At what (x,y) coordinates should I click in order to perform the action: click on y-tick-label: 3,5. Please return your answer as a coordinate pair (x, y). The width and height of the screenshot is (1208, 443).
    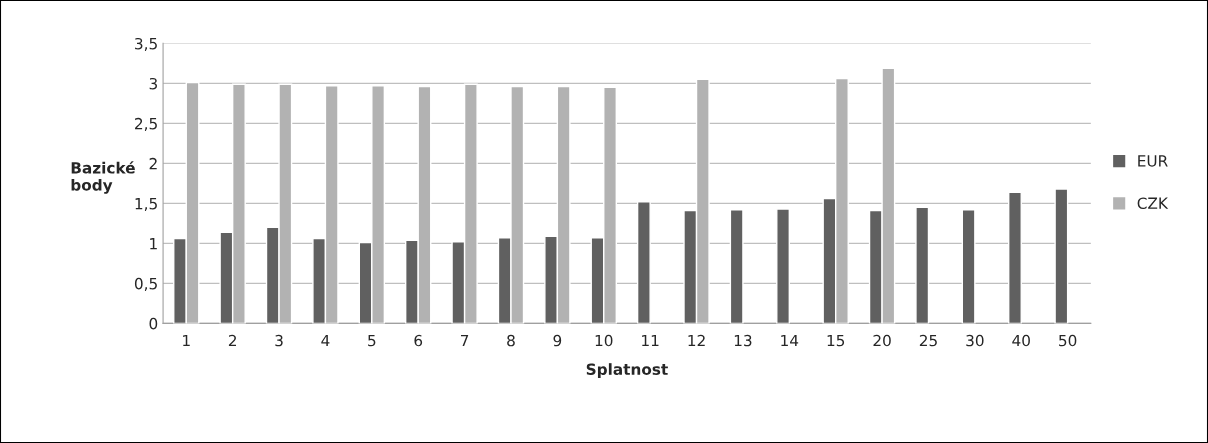
    Looking at the image, I should click on (146, 44).